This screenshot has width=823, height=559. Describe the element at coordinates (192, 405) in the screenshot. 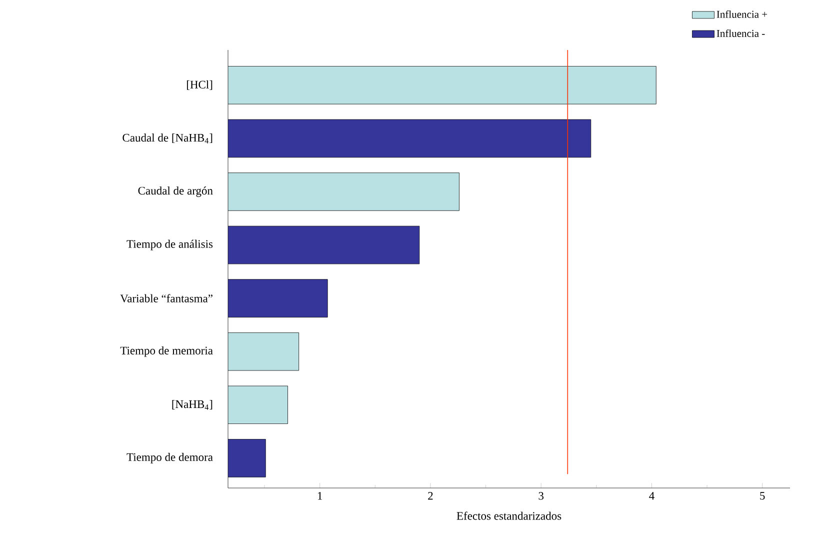

I see `y-tick-label: [NaHB$_{4}$]` at that location.